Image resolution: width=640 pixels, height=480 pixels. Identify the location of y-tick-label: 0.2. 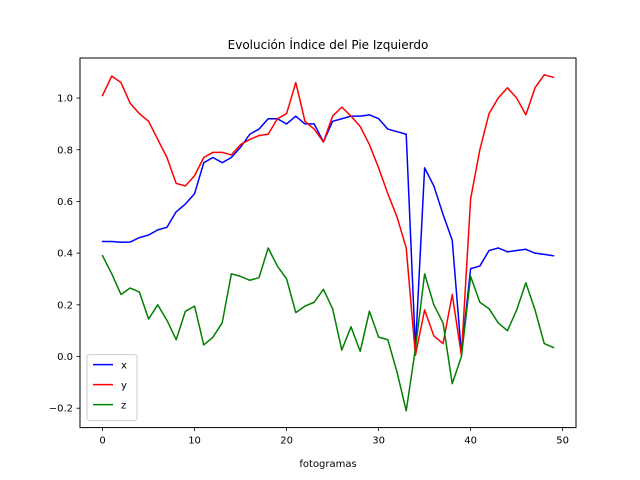
(65, 305).